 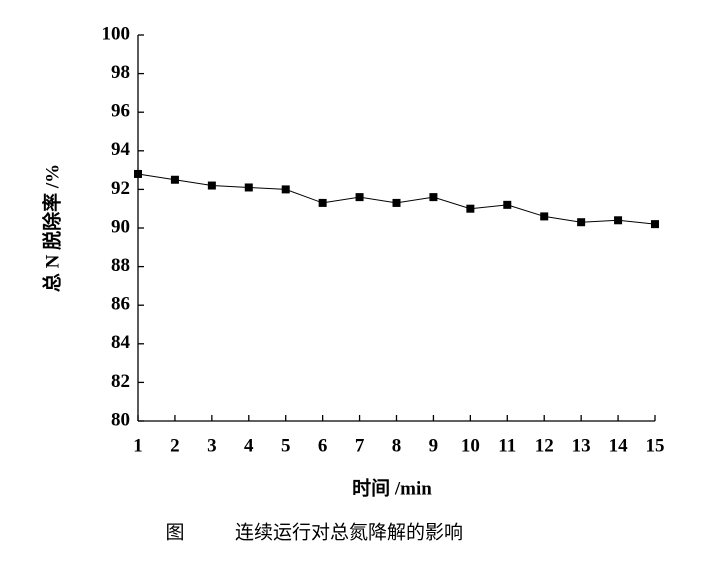 I want to click on x-tick-label: 8, so click(x=397, y=445).